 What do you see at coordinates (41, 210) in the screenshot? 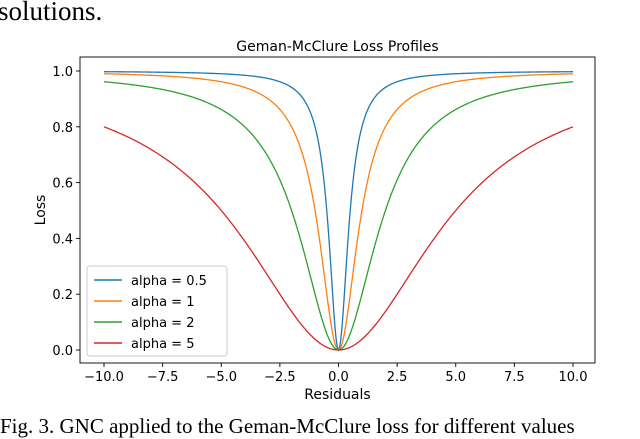
I see `y-axis-label: Loss` at bounding box center [41, 210].